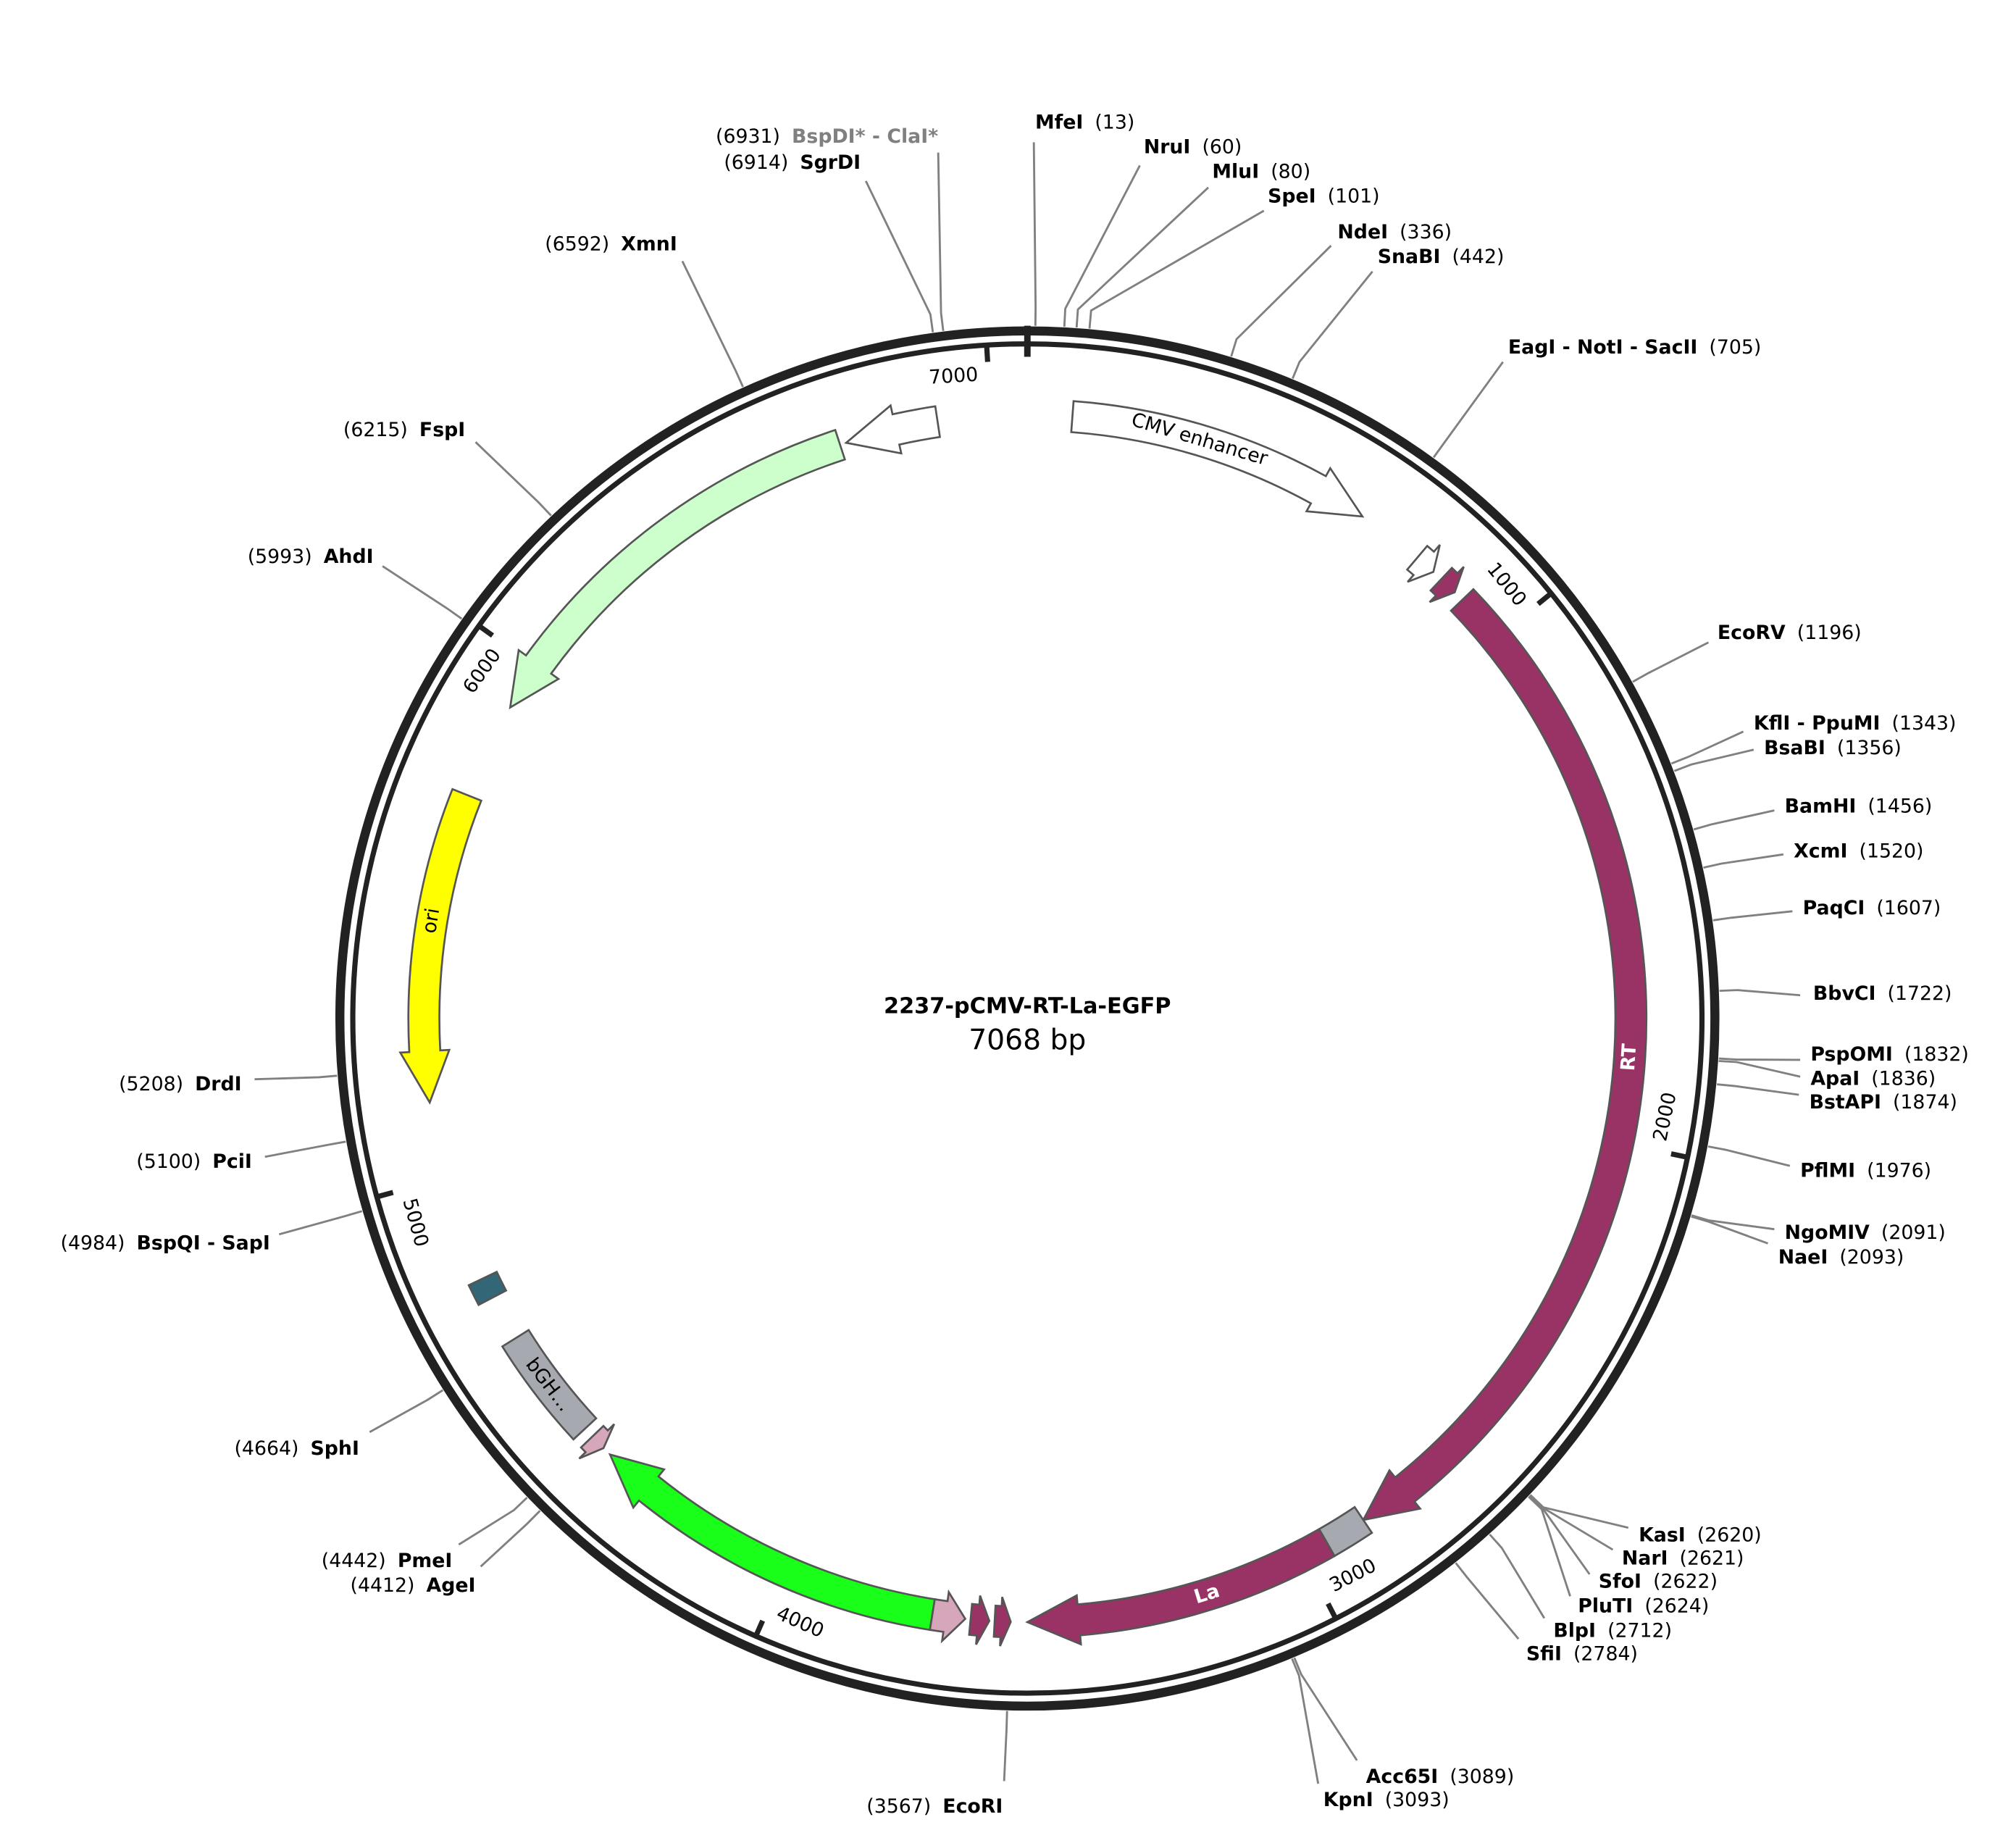 The width and height of the screenshot is (2016, 1838). I want to click on site-label: SnaBI (442), so click(1441, 257).